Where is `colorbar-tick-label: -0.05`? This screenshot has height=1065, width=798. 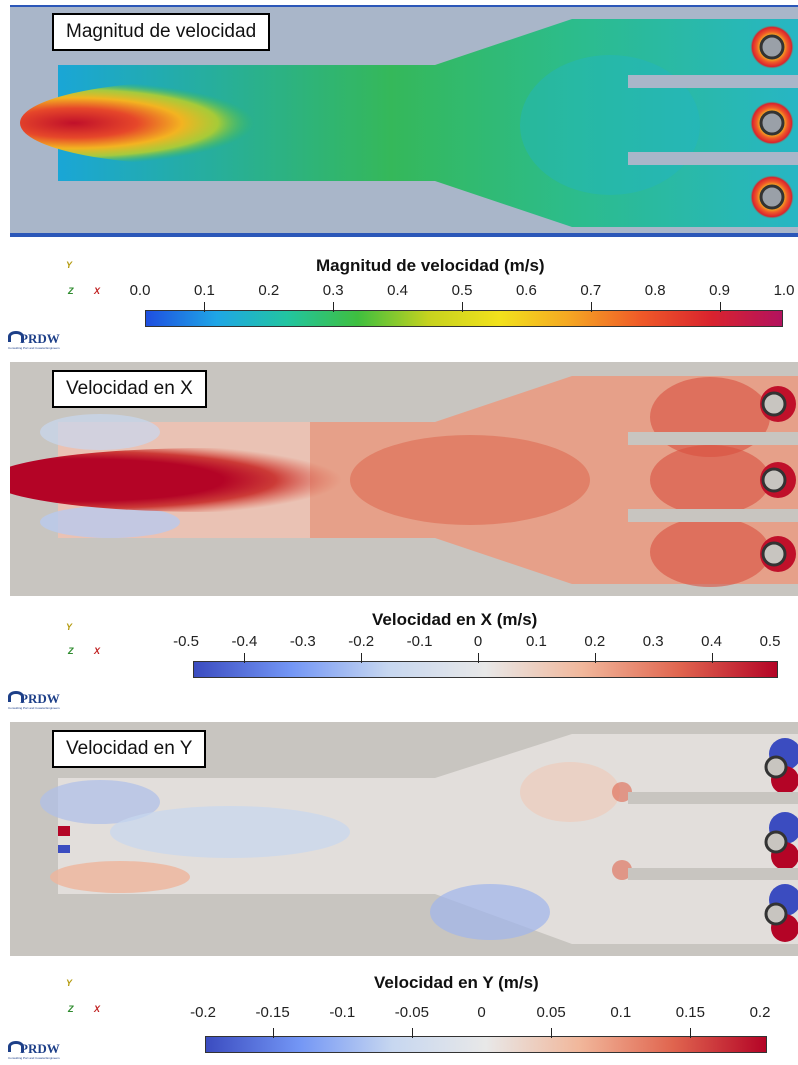
colorbar-tick-label: -0.05 is located at coordinates (411, 1012).